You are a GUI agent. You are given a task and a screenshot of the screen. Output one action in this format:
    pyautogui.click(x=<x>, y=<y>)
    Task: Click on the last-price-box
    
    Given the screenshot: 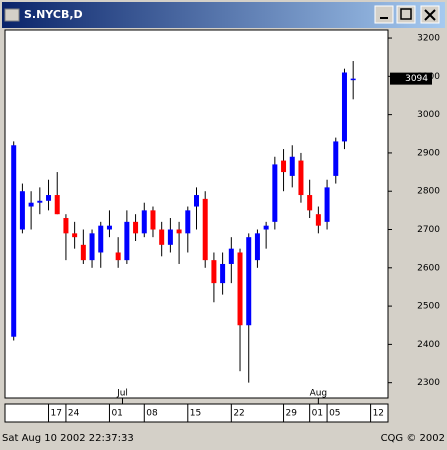 What is the action you would take?
    pyautogui.click(x=411, y=78)
    